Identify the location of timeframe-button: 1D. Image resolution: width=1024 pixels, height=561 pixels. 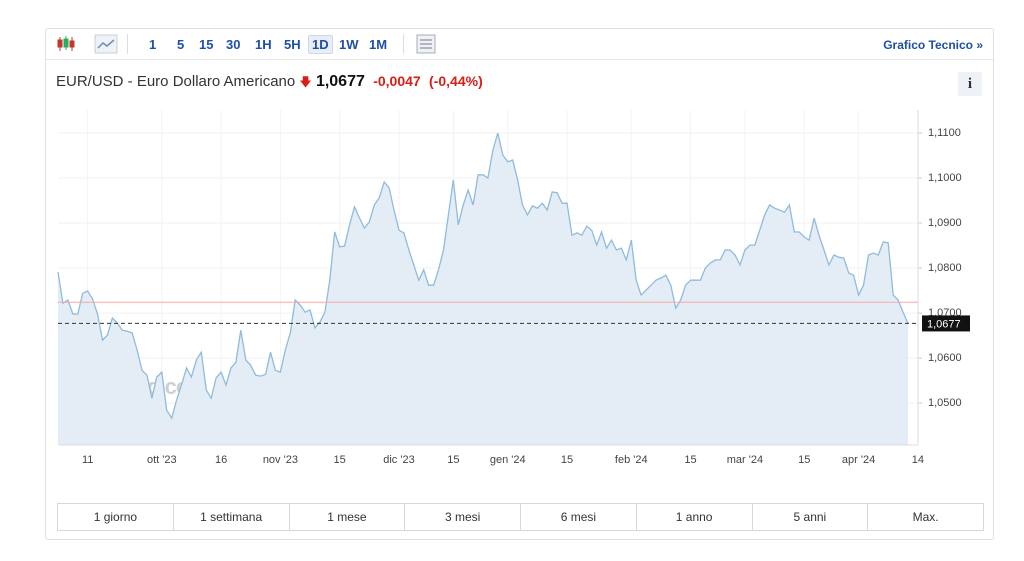
(320, 44).